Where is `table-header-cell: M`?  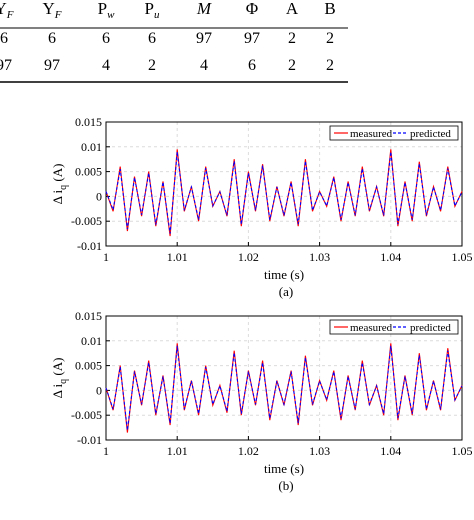
table-header-cell: M is located at coordinates (204, 9).